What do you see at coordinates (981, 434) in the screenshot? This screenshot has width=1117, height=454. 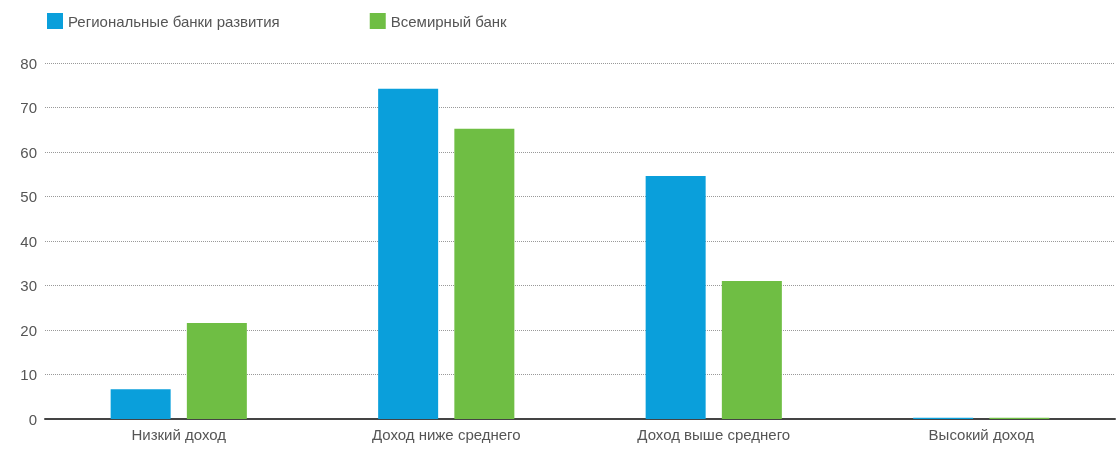 I see `x-tick-label: Высокий доход` at bounding box center [981, 434].